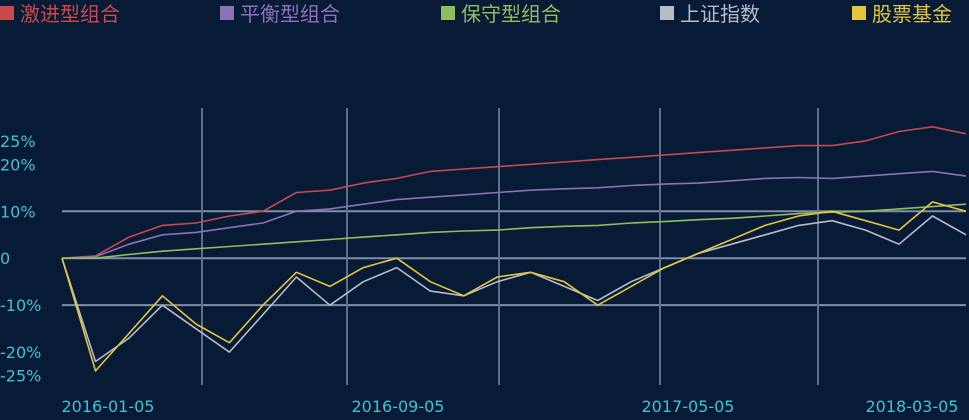 The height and width of the screenshot is (420, 969). I want to click on legend-item: 上证指数, so click(710, 14).